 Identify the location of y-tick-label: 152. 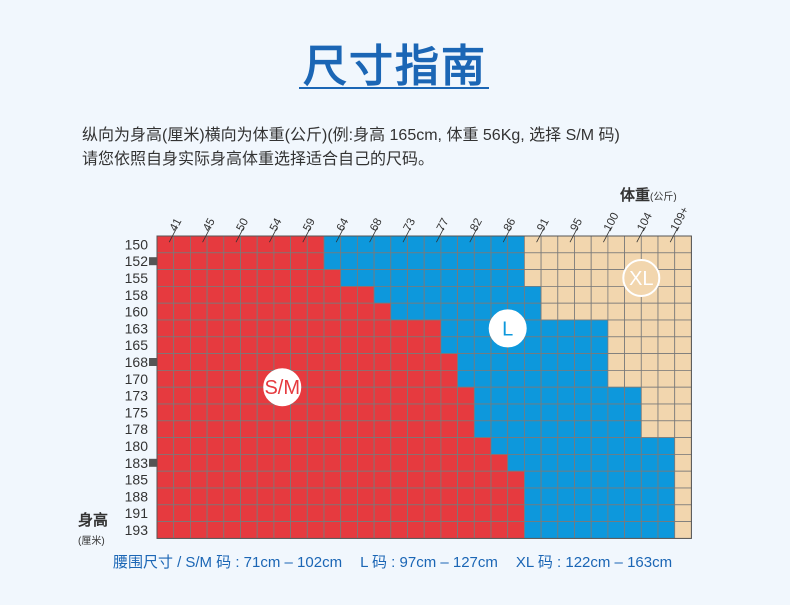
(137, 261).